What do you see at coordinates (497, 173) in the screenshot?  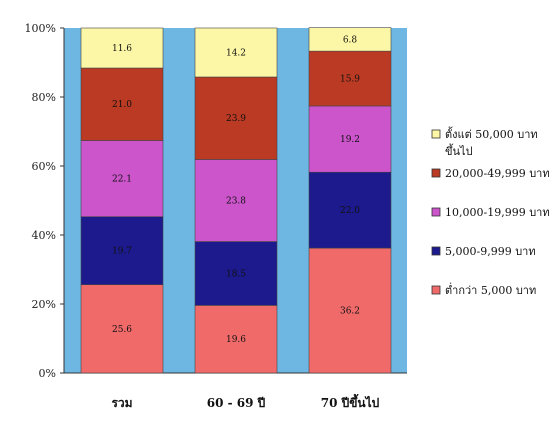 I see `legend-label: 20,000-49,999 บาท` at bounding box center [497, 173].